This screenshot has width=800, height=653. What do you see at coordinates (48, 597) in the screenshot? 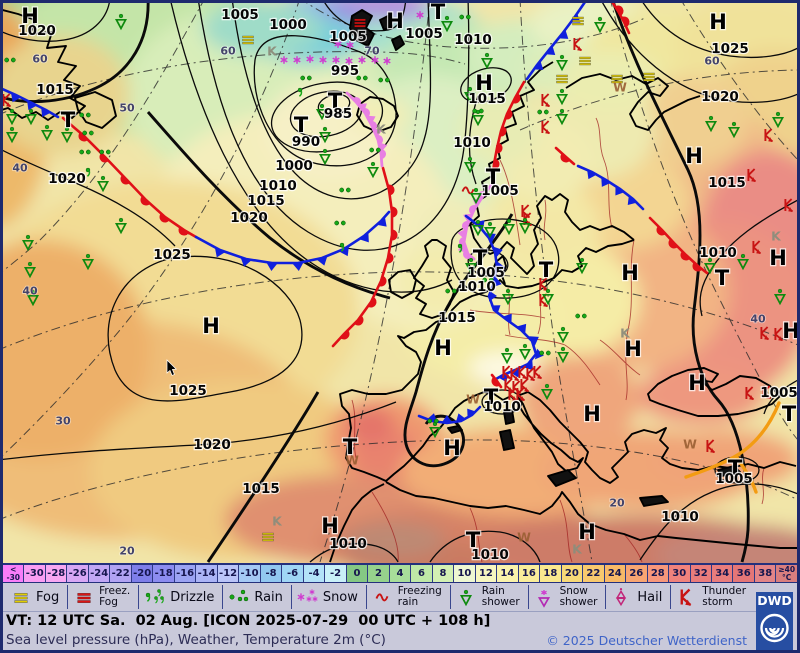
I see `legend-label: Fog` at bounding box center [48, 597].